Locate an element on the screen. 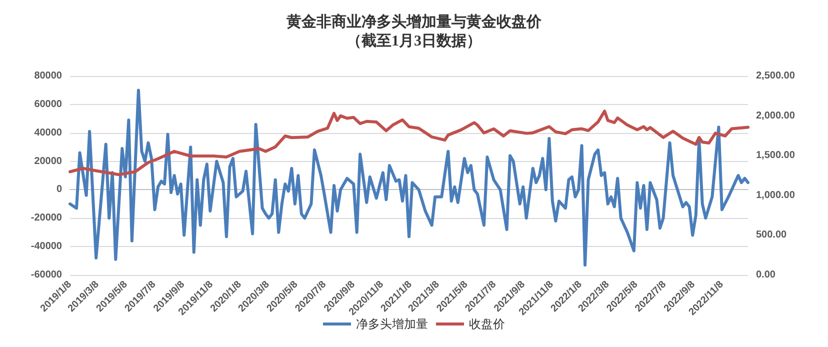 This screenshot has height=347, width=828. y2-tick-label: 2,000.00 is located at coordinates (776, 116).